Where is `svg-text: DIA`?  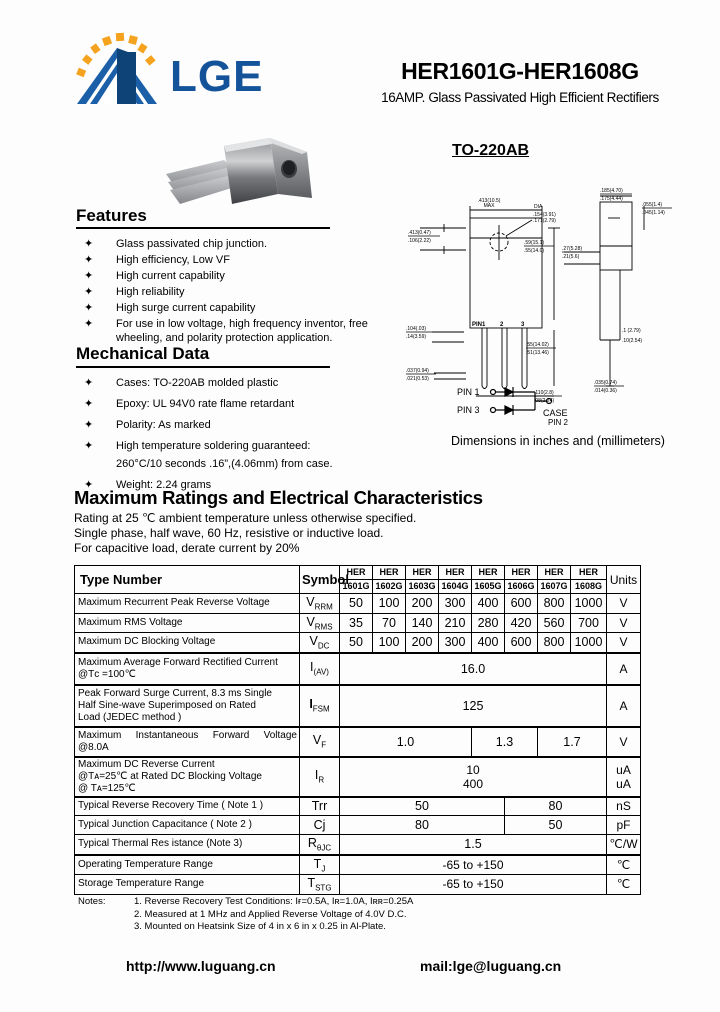 svg-text: DIA is located at coordinates (538, 207).